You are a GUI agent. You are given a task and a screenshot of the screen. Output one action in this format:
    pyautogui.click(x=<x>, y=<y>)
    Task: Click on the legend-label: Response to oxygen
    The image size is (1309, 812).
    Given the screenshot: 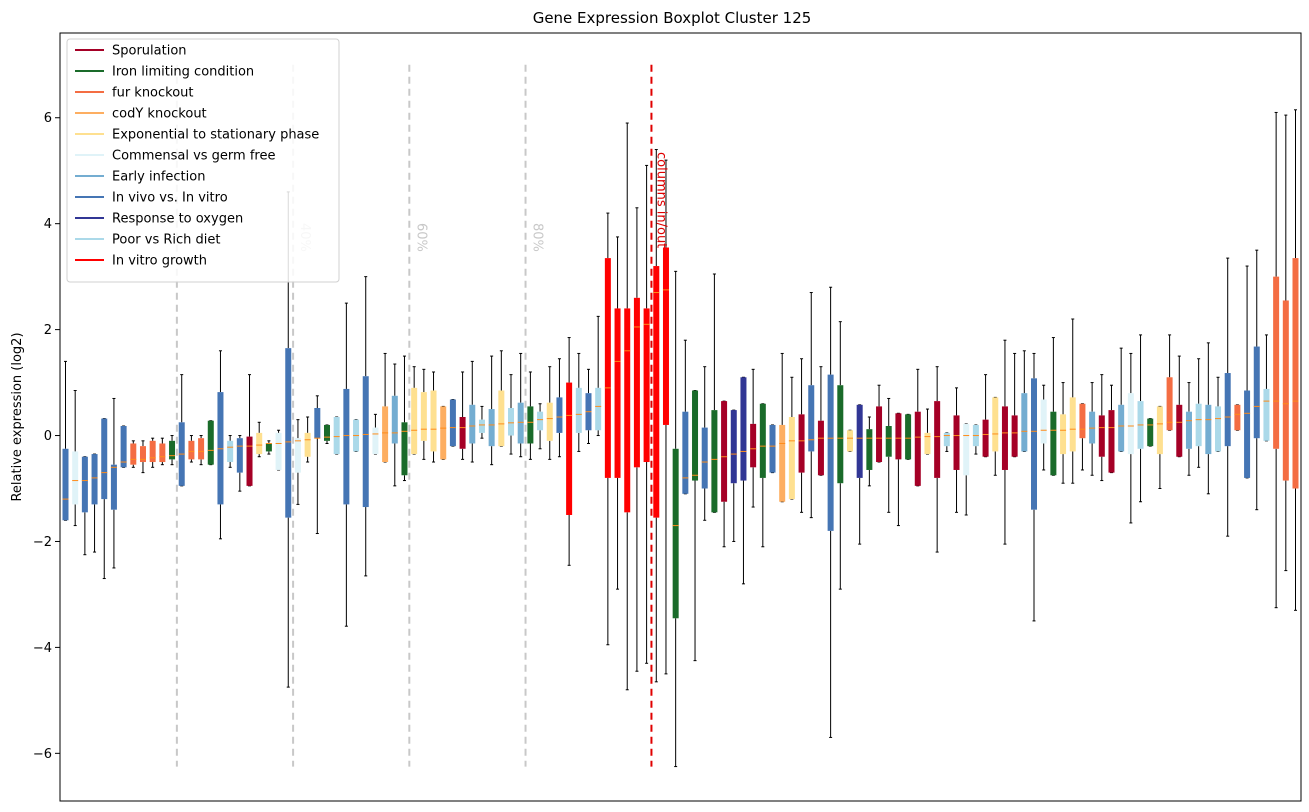 What is the action you would take?
    pyautogui.click(x=177, y=219)
    